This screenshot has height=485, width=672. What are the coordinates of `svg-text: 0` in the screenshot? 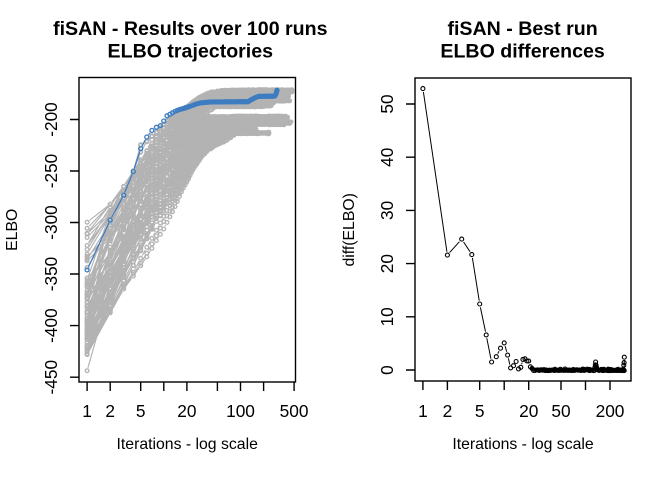 It's located at (387, 370).